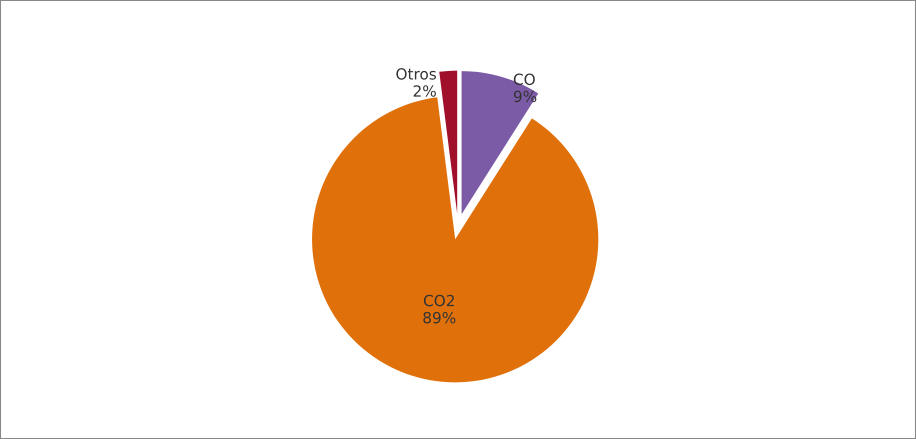 This screenshot has width=916, height=439. What do you see at coordinates (525, 96) in the screenshot?
I see `data-label: 9%` at bounding box center [525, 96].